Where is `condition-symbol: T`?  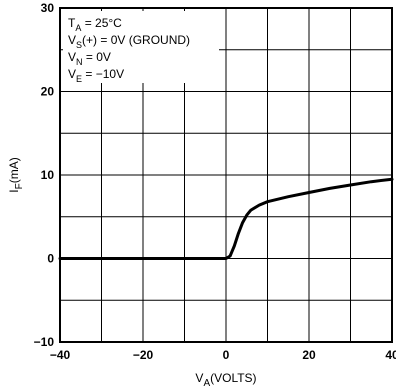 condition-symbol: T is located at coordinates (72, 23).